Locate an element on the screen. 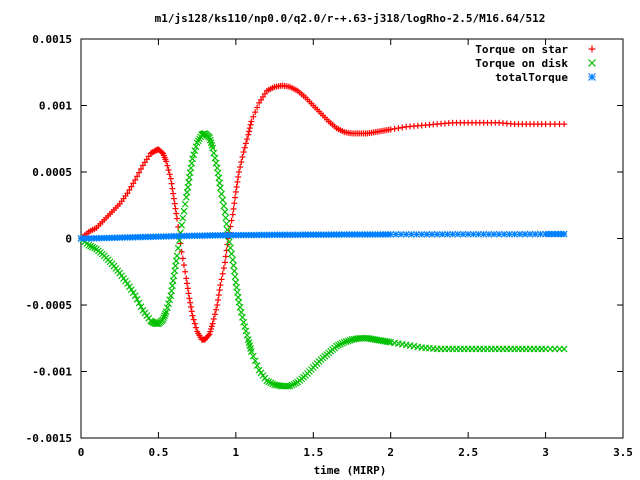  y-tick-label: -0.0005 is located at coordinates (49, 305).